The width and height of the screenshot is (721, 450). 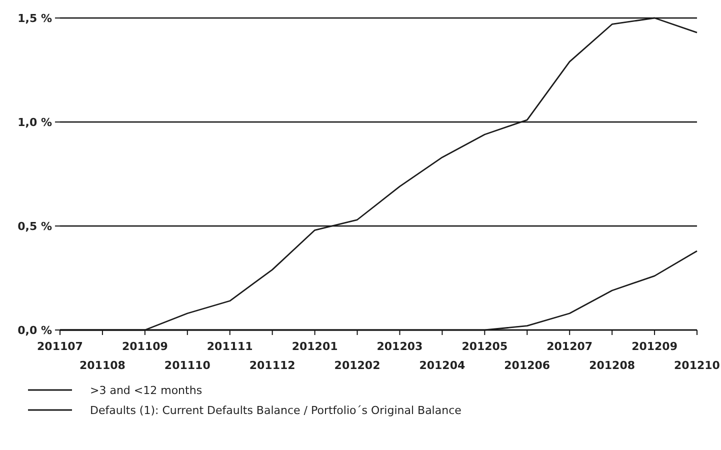 What do you see at coordinates (697, 365) in the screenshot?
I see `x-tick-label: 201210` at bounding box center [697, 365].